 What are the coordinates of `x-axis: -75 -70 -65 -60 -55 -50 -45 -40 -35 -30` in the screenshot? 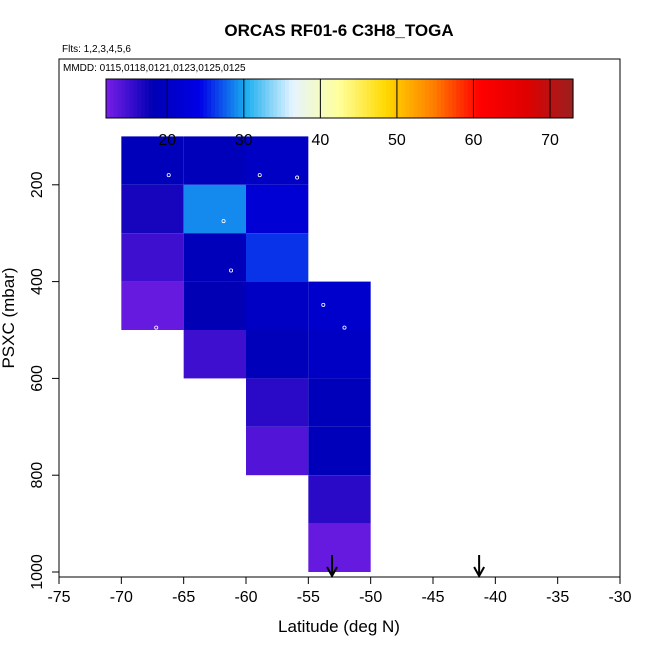 It's located at (339, 591).